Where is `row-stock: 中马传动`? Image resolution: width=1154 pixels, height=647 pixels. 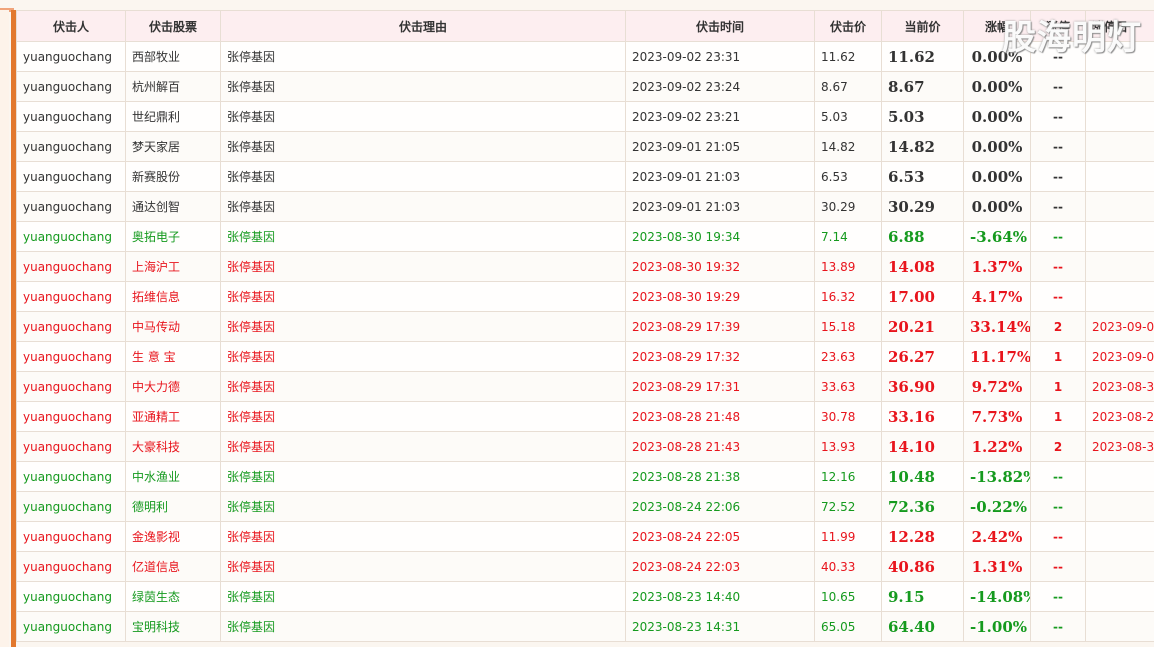 row-stock: 中马传动 is located at coordinates (173, 326).